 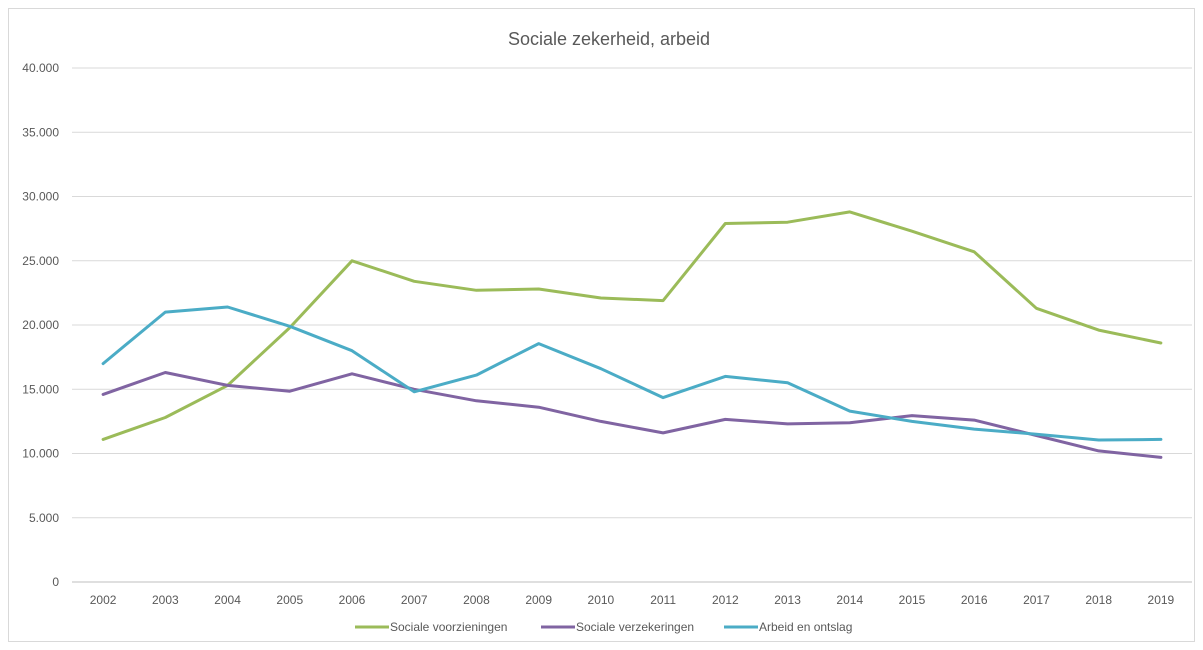 I want to click on x-tick-label: 2016, so click(x=974, y=600).